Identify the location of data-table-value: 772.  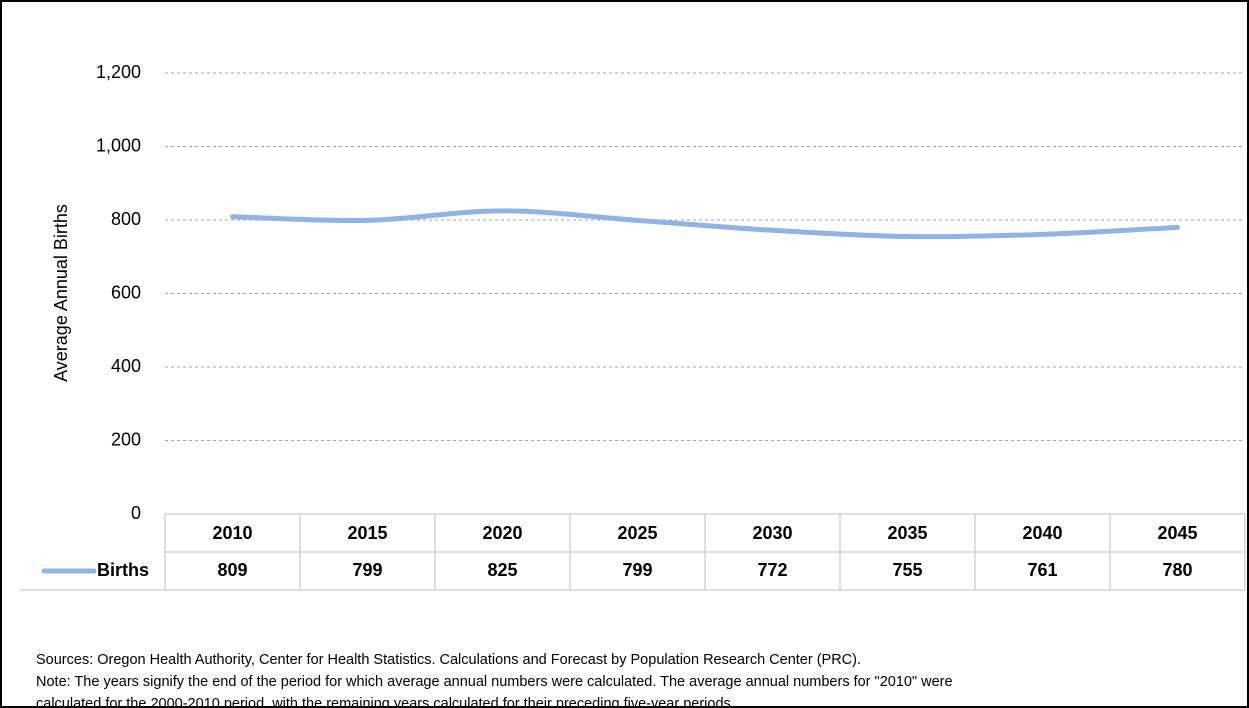
(772, 570).